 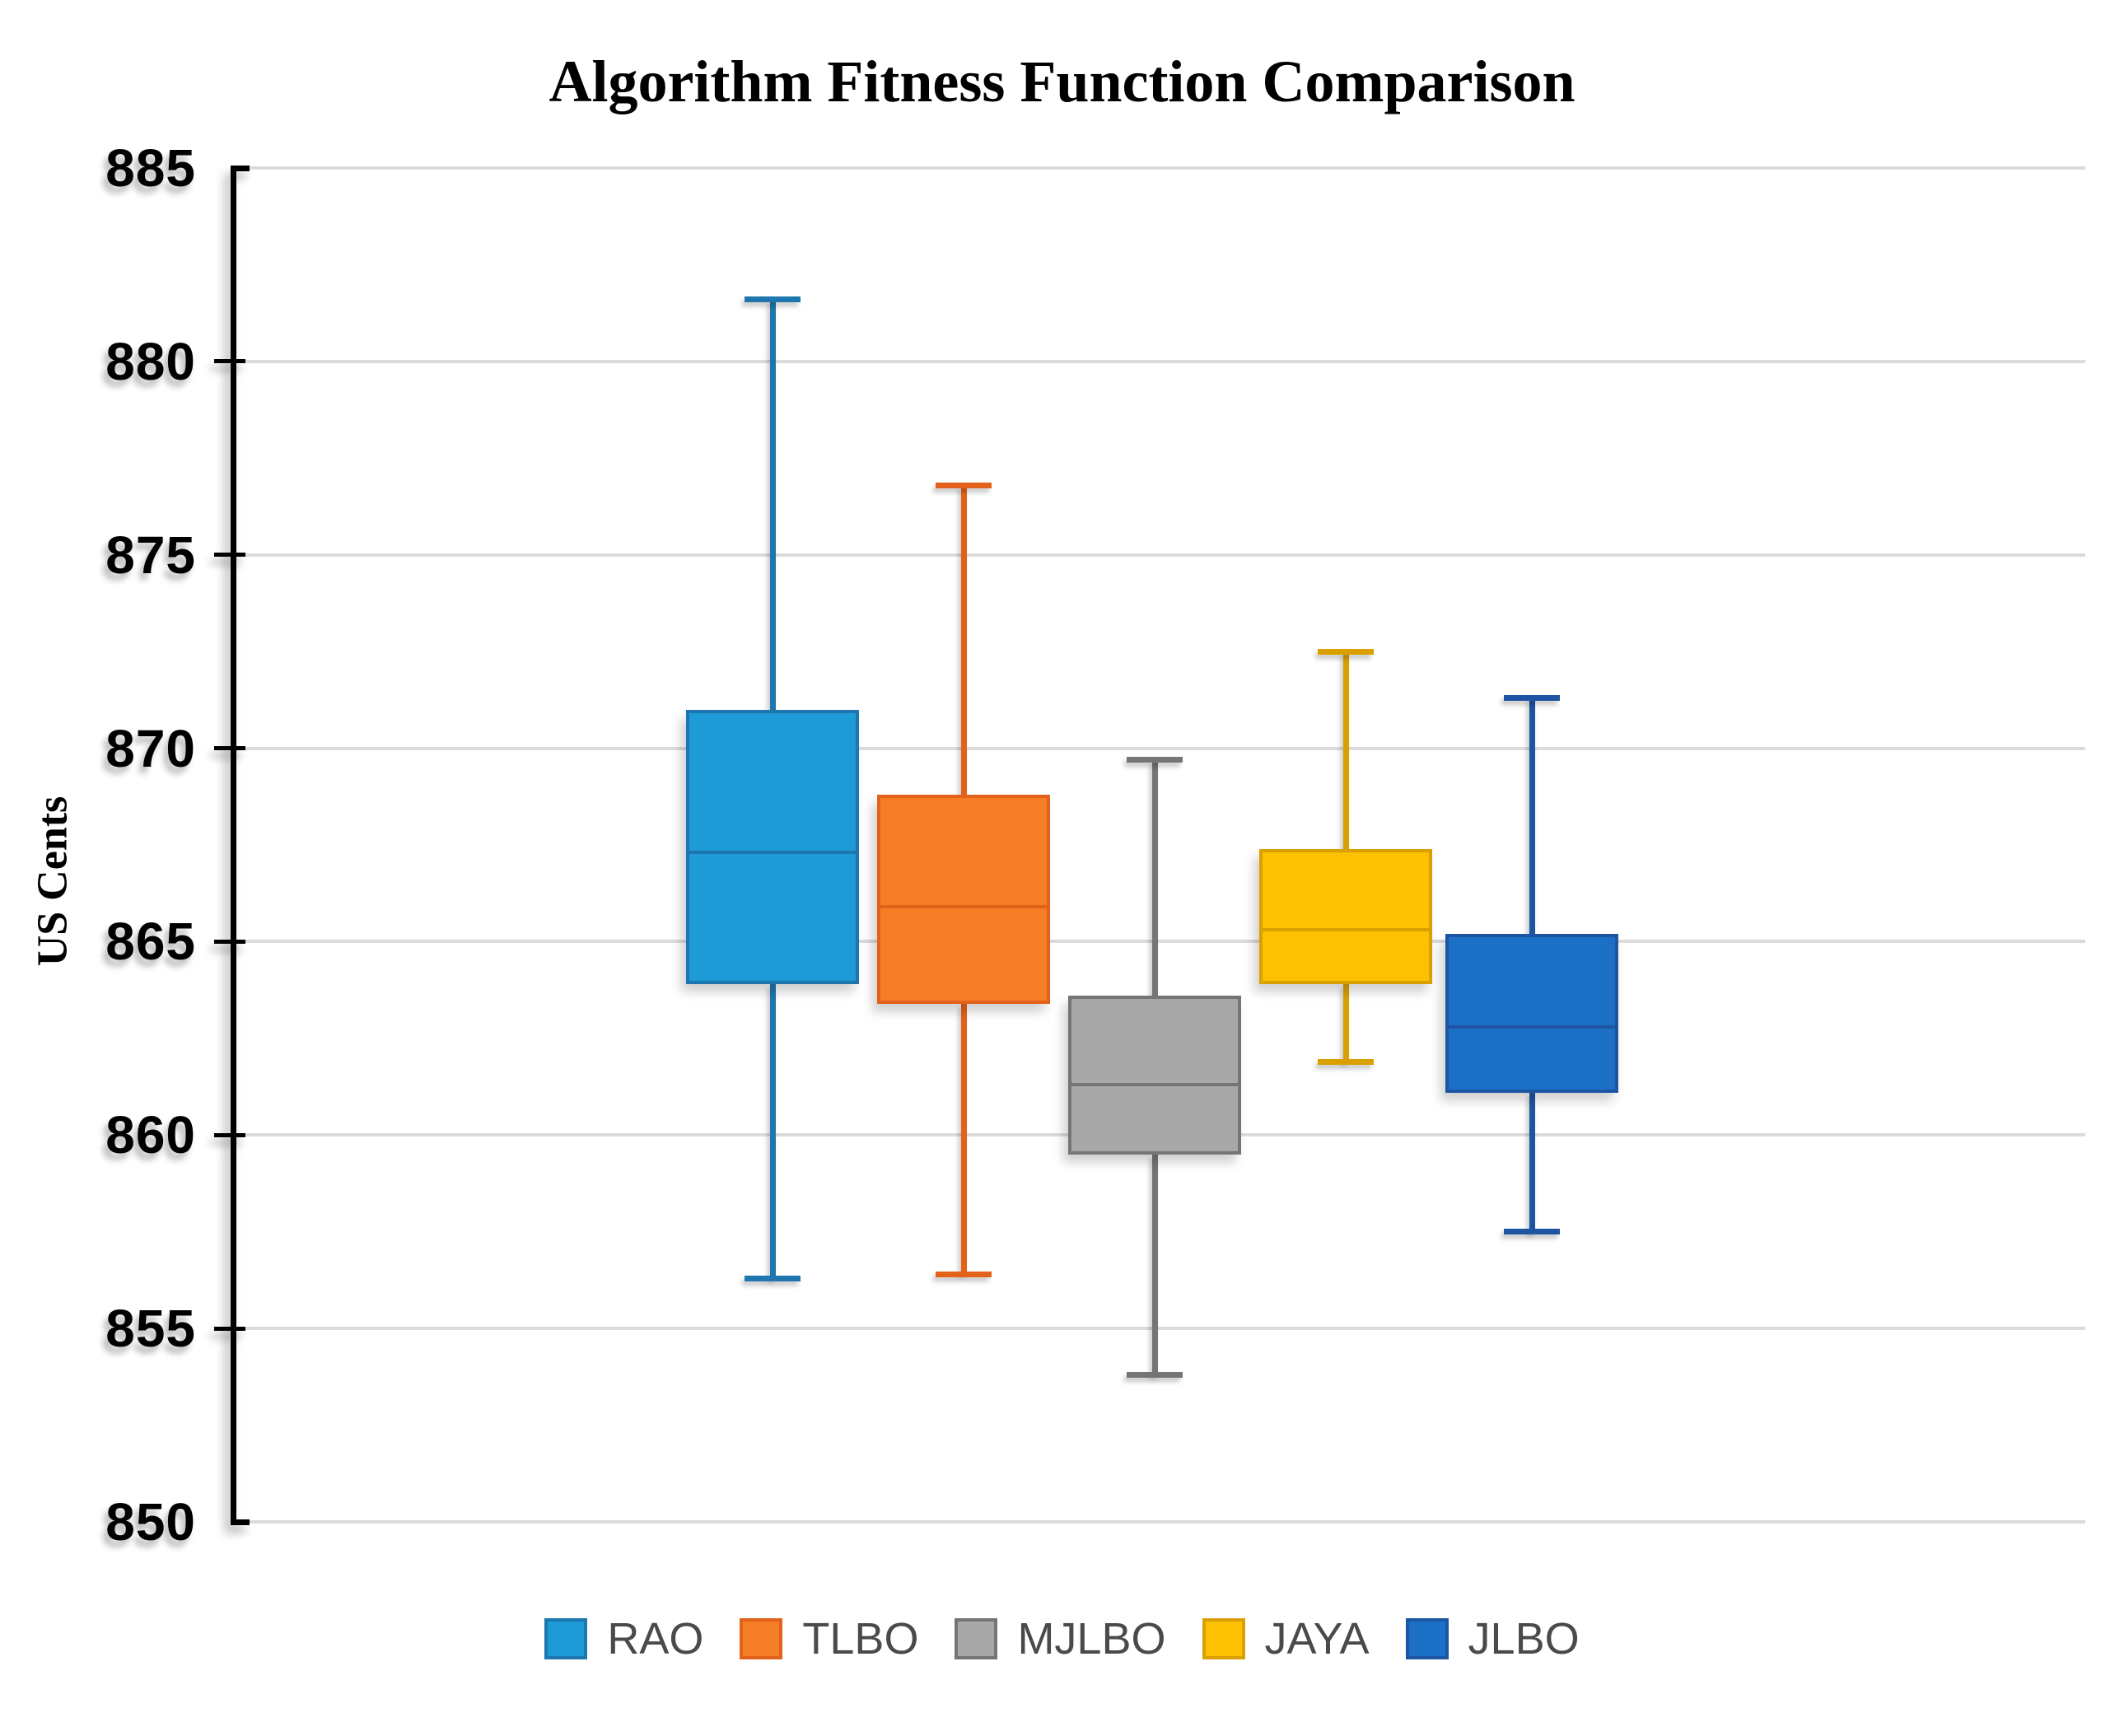 I want to click on tlbo-upper-whisker-stem, so click(x=963, y=640).